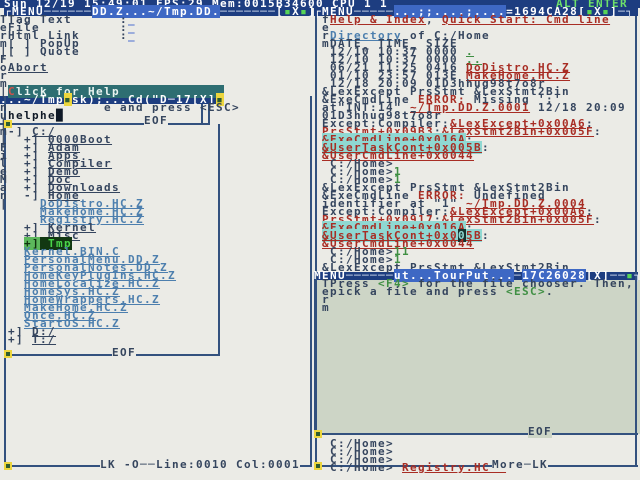 Image resolution: width=640 pixels, height=480 pixels. I want to click on text-line: Except:Compiler:&LexExcept+0x00A6:, so click(458, 211).